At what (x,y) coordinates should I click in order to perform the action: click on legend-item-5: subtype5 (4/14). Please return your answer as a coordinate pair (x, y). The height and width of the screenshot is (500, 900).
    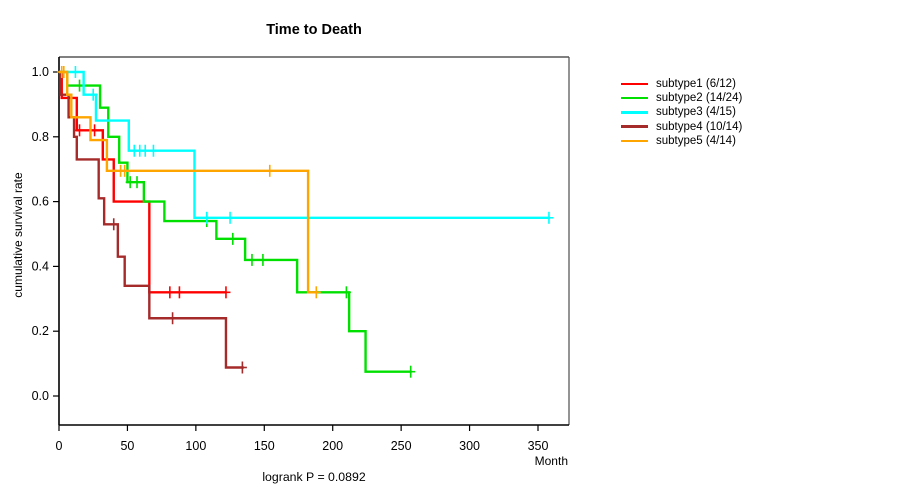
    Looking at the image, I should click on (681, 141).